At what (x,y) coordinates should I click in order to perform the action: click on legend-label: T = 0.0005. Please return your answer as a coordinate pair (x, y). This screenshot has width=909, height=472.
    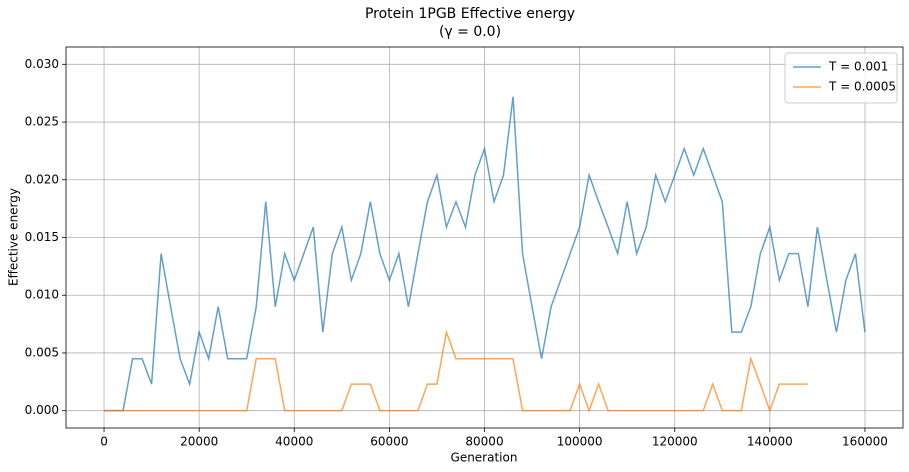
    Looking at the image, I should click on (862, 87).